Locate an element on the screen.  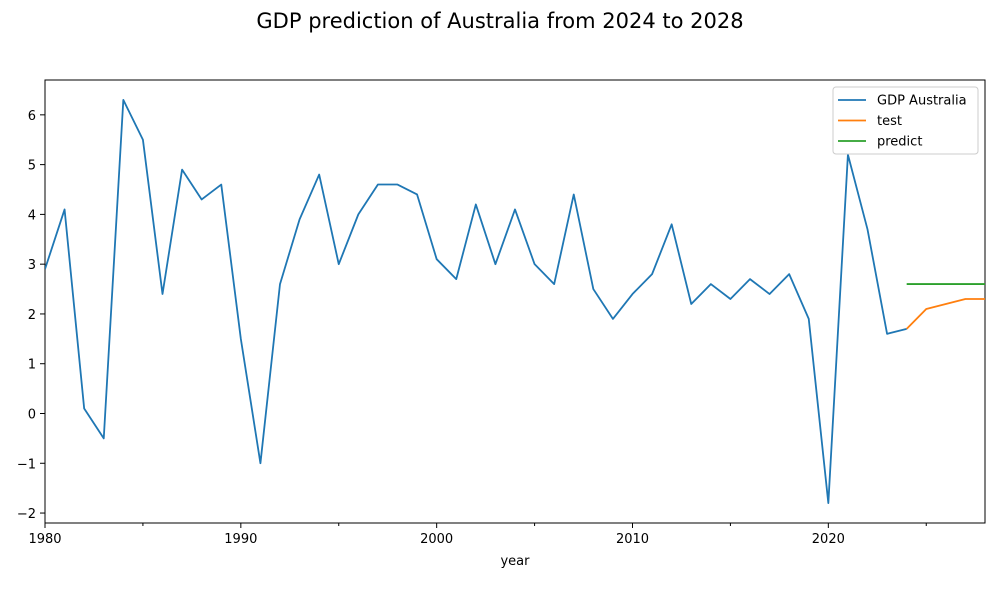
y-tick-label: 5 is located at coordinates (32, 166).